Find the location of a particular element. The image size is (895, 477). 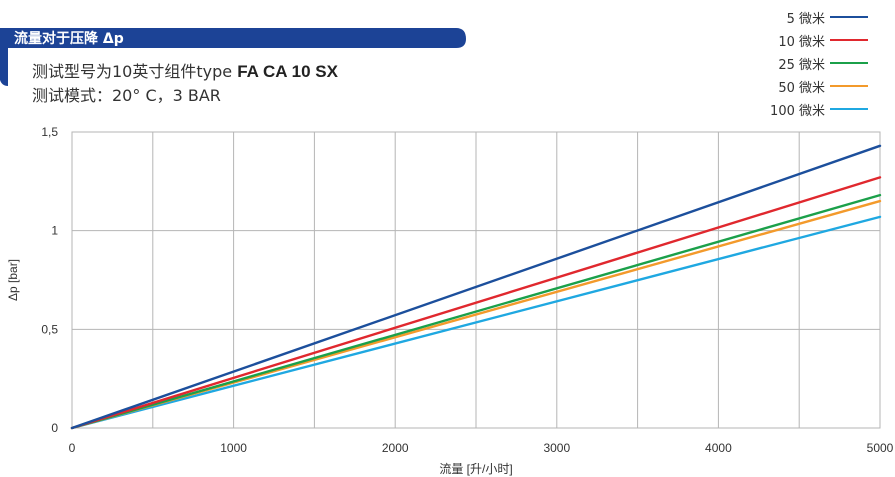

legend-label: 5 微米 is located at coordinates (805, 19).